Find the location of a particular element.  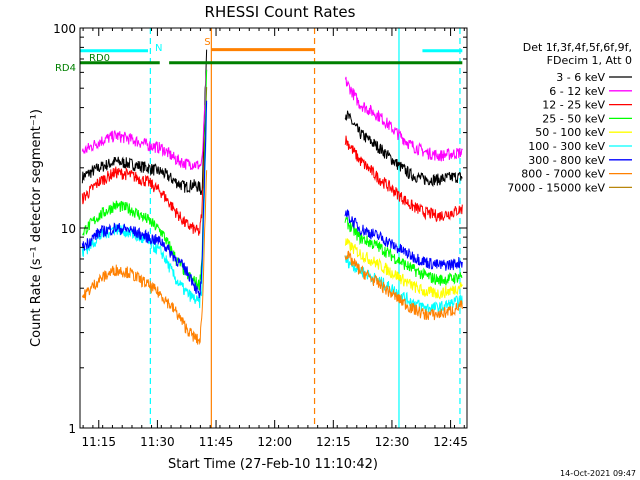

y-axis-label: Count Rate (s⁻¹ detector segment⁻¹) is located at coordinates (36, 228).